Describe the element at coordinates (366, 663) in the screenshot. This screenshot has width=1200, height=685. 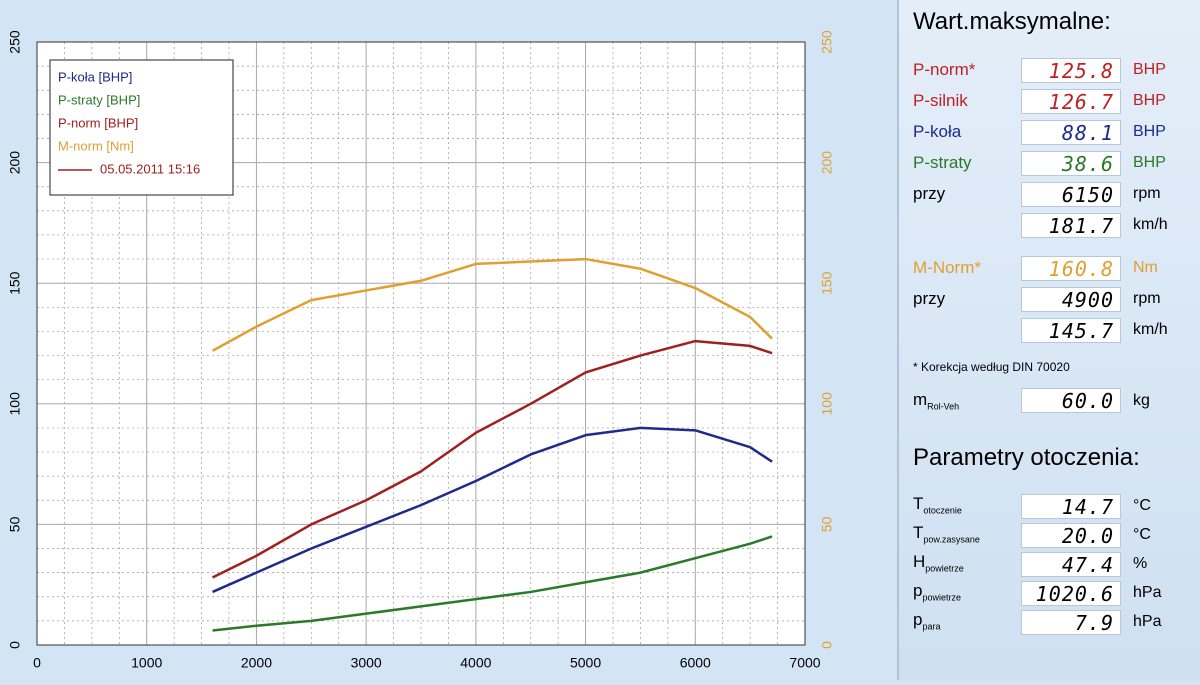
I see `x-tick-label: 3000` at that location.